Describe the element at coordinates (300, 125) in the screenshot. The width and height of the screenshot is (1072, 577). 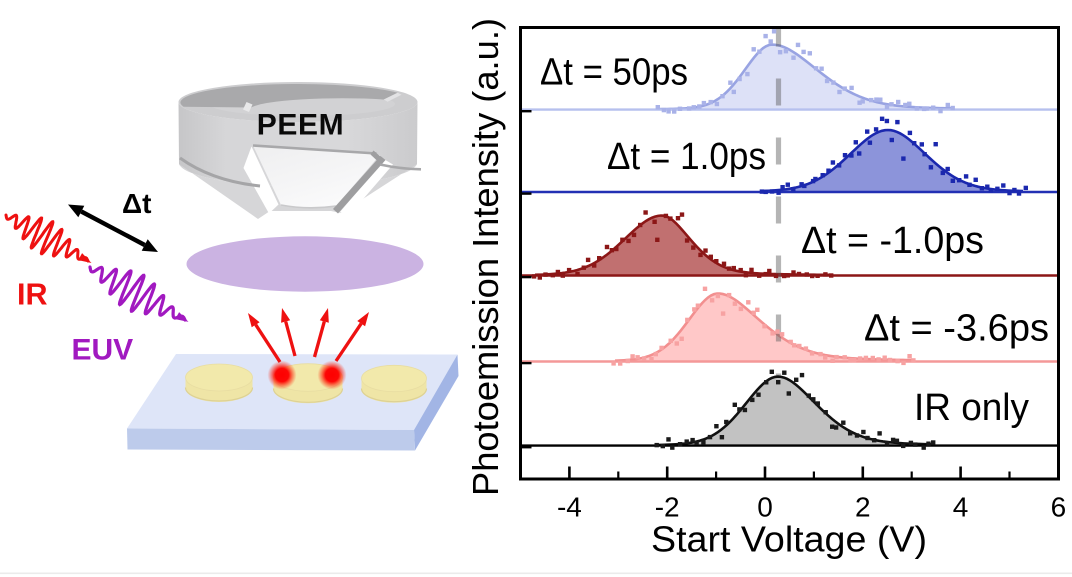
I see `svg-text: PEEM` at that location.